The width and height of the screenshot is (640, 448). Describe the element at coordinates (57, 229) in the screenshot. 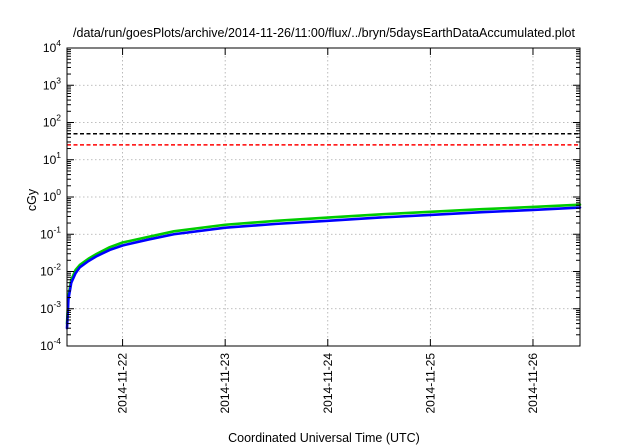

I see `y-tick-exponent: -1` at that location.